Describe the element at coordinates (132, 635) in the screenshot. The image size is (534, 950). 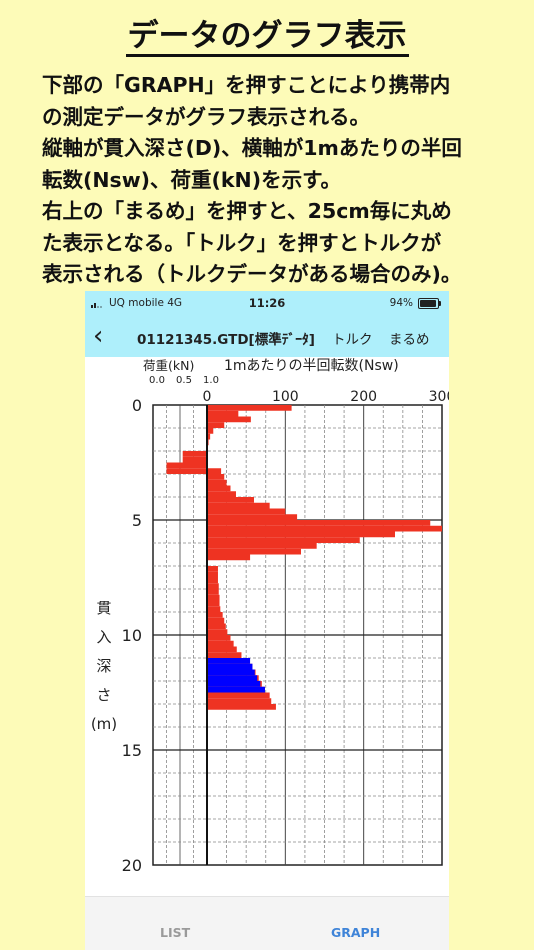
I see `depth-tick-label: 10` at that location.